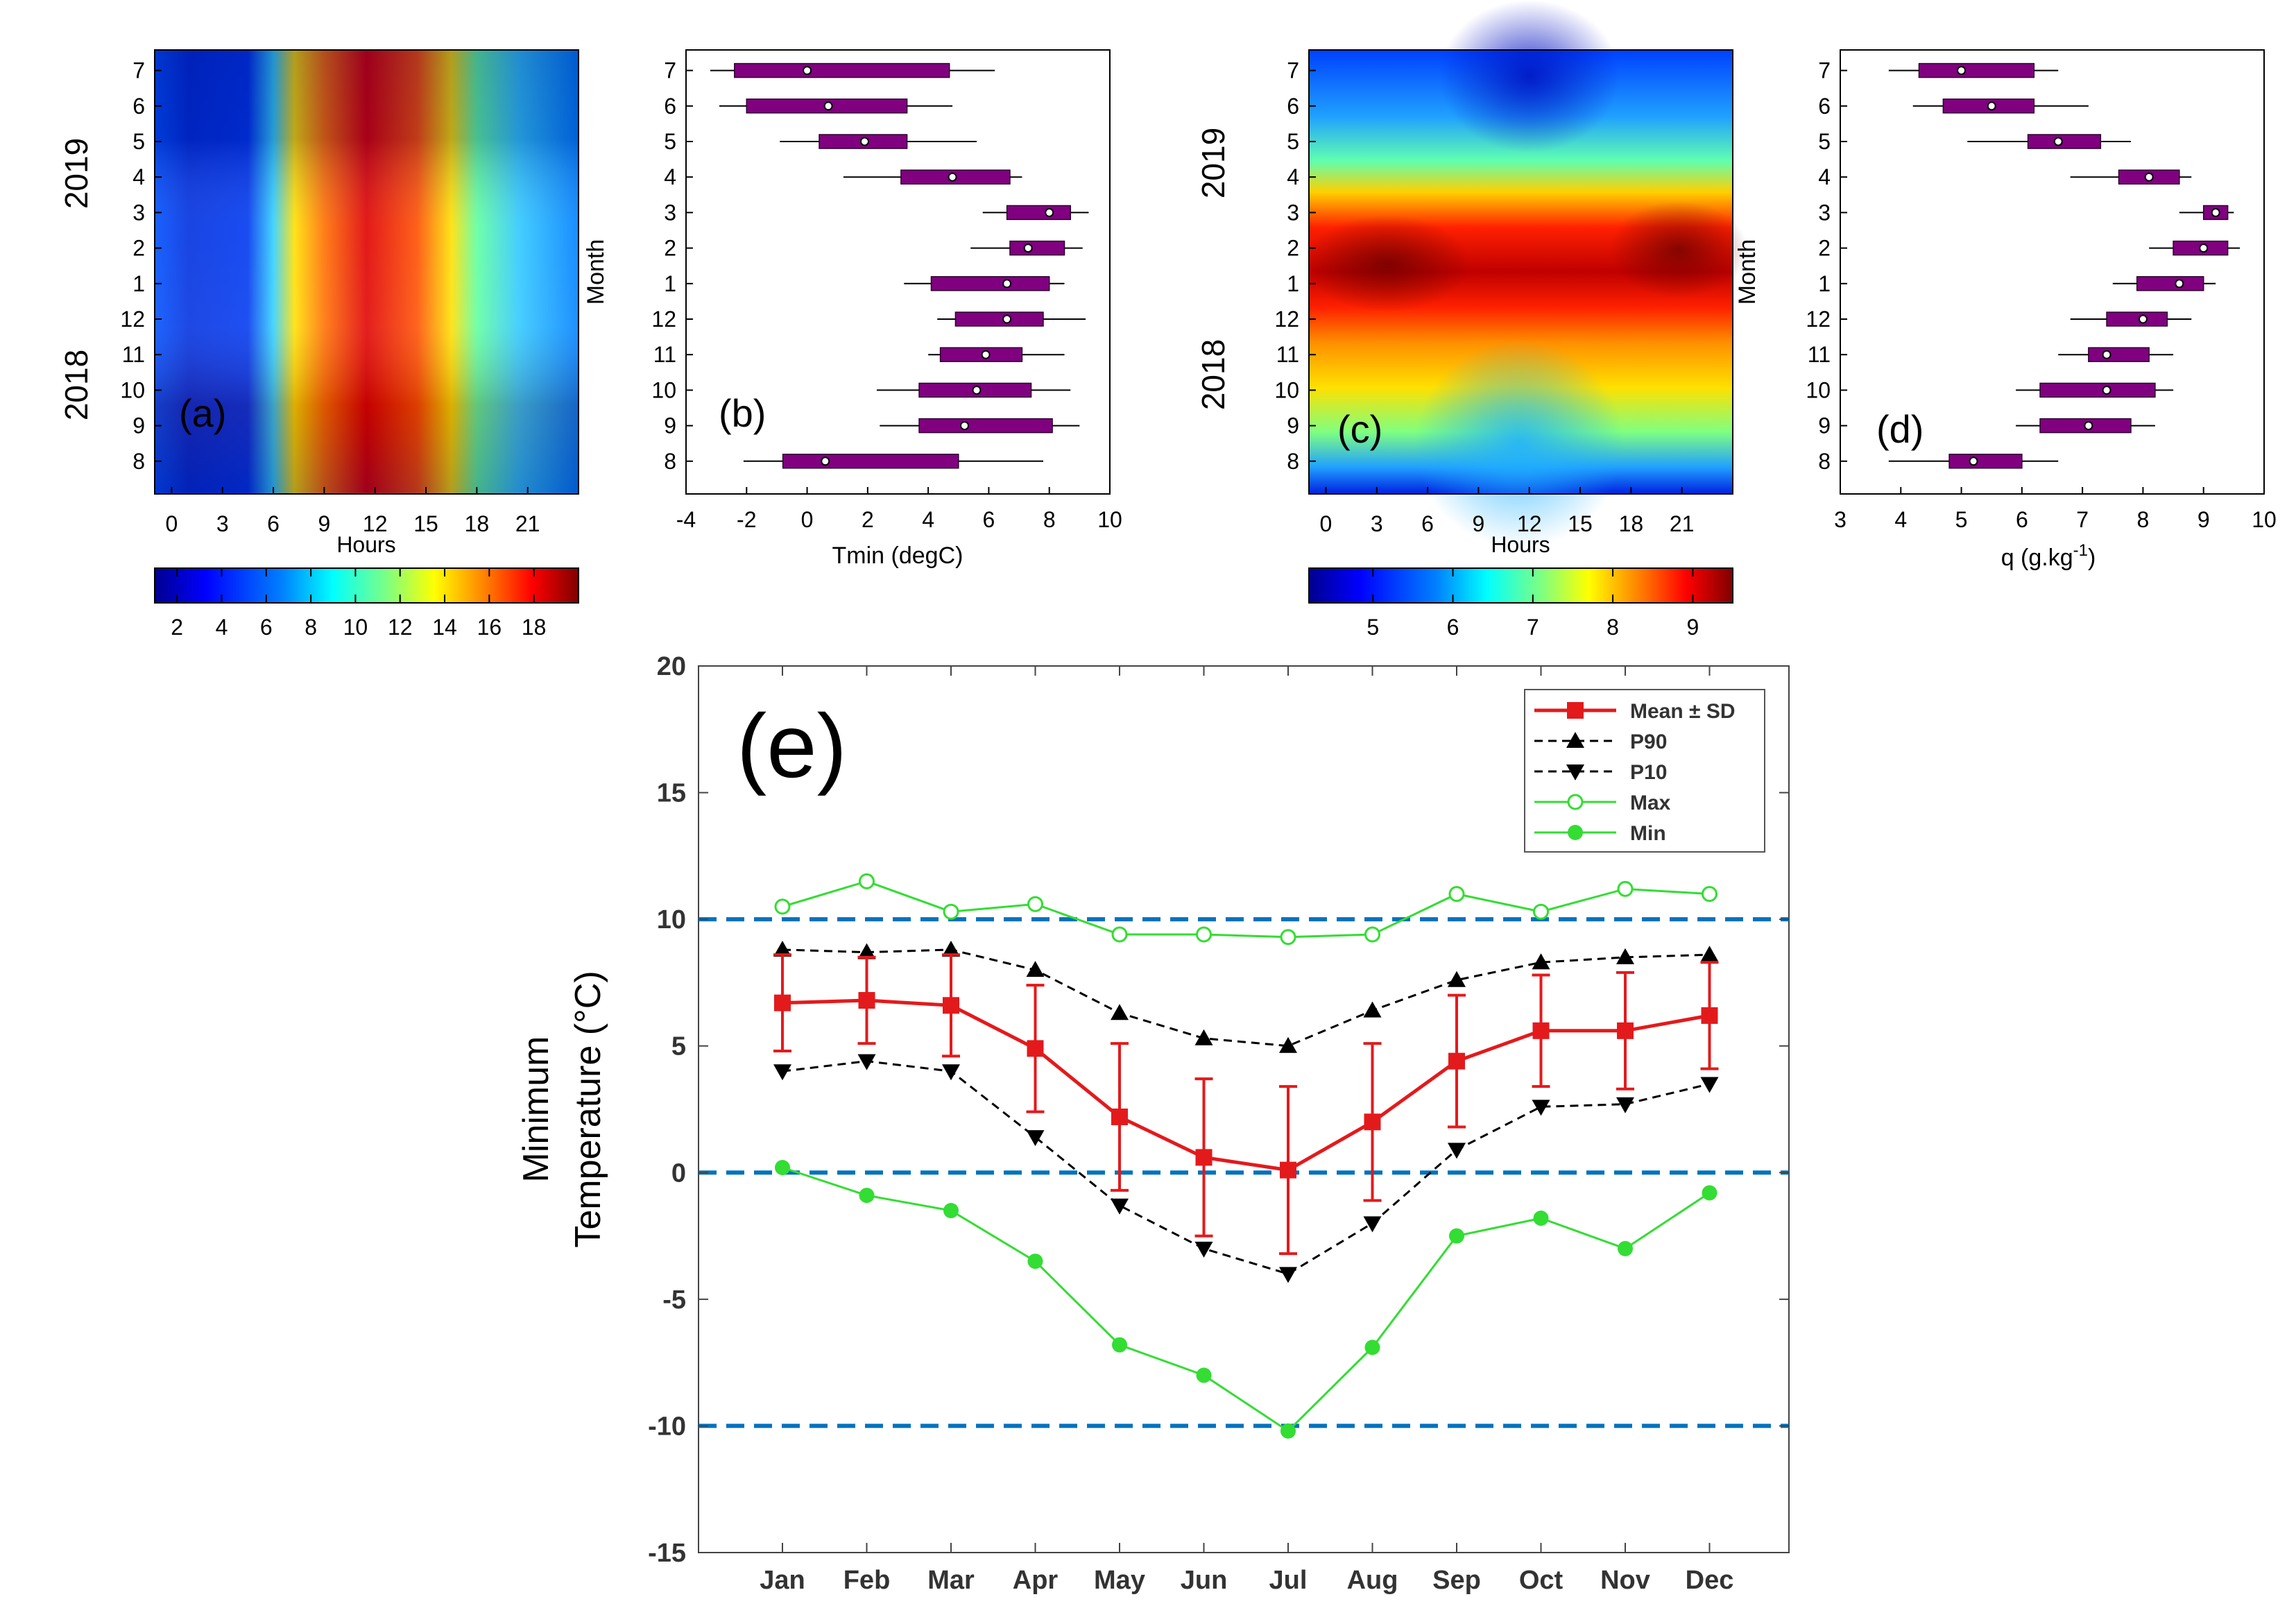 This screenshot has height=1615, width=2296. What do you see at coordinates (1824, 176) in the screenshot?
I see `y-tick-label: 4` at bounding box center [1824, 176].